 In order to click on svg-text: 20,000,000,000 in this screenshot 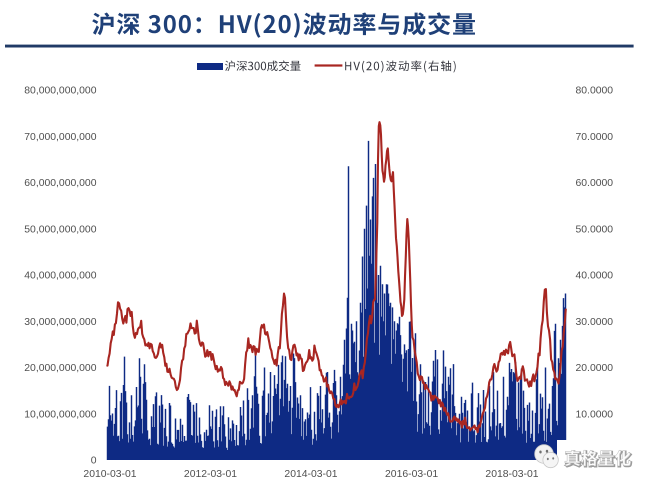, I will do `click(60, 368)`.